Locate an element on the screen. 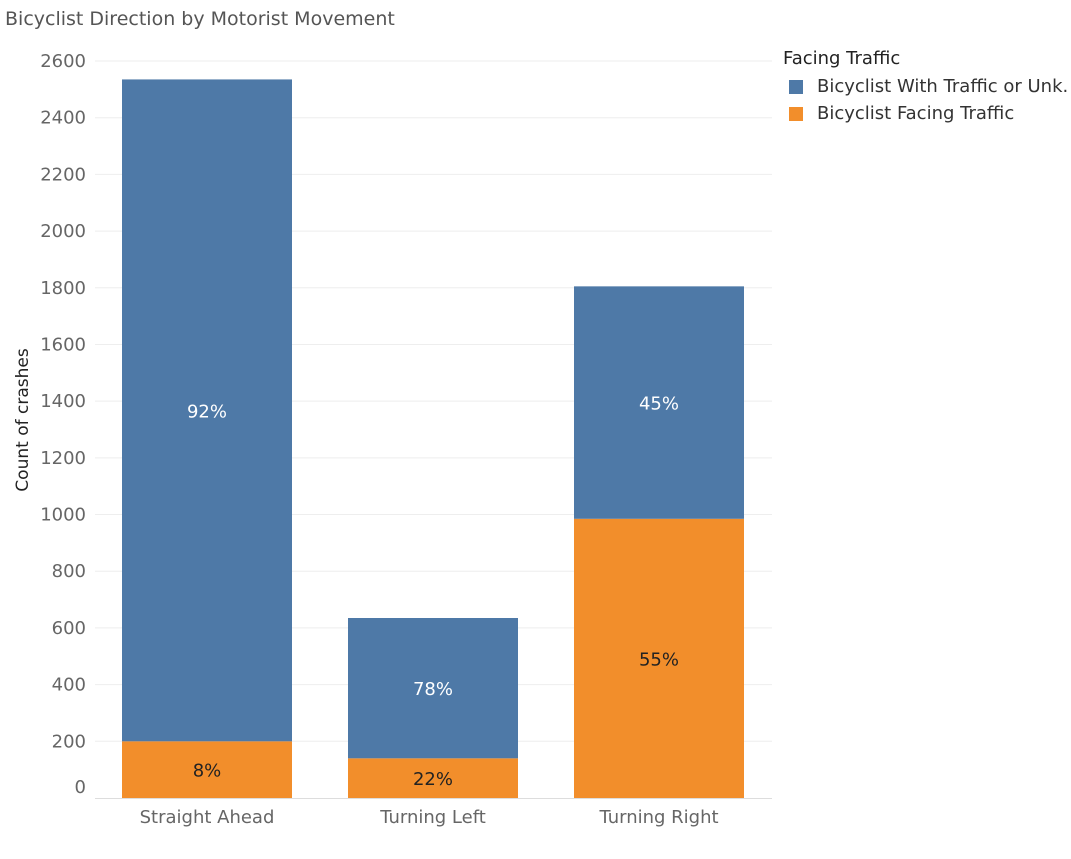  y-tick-label: 1600 is located at coordinates (63, 344).